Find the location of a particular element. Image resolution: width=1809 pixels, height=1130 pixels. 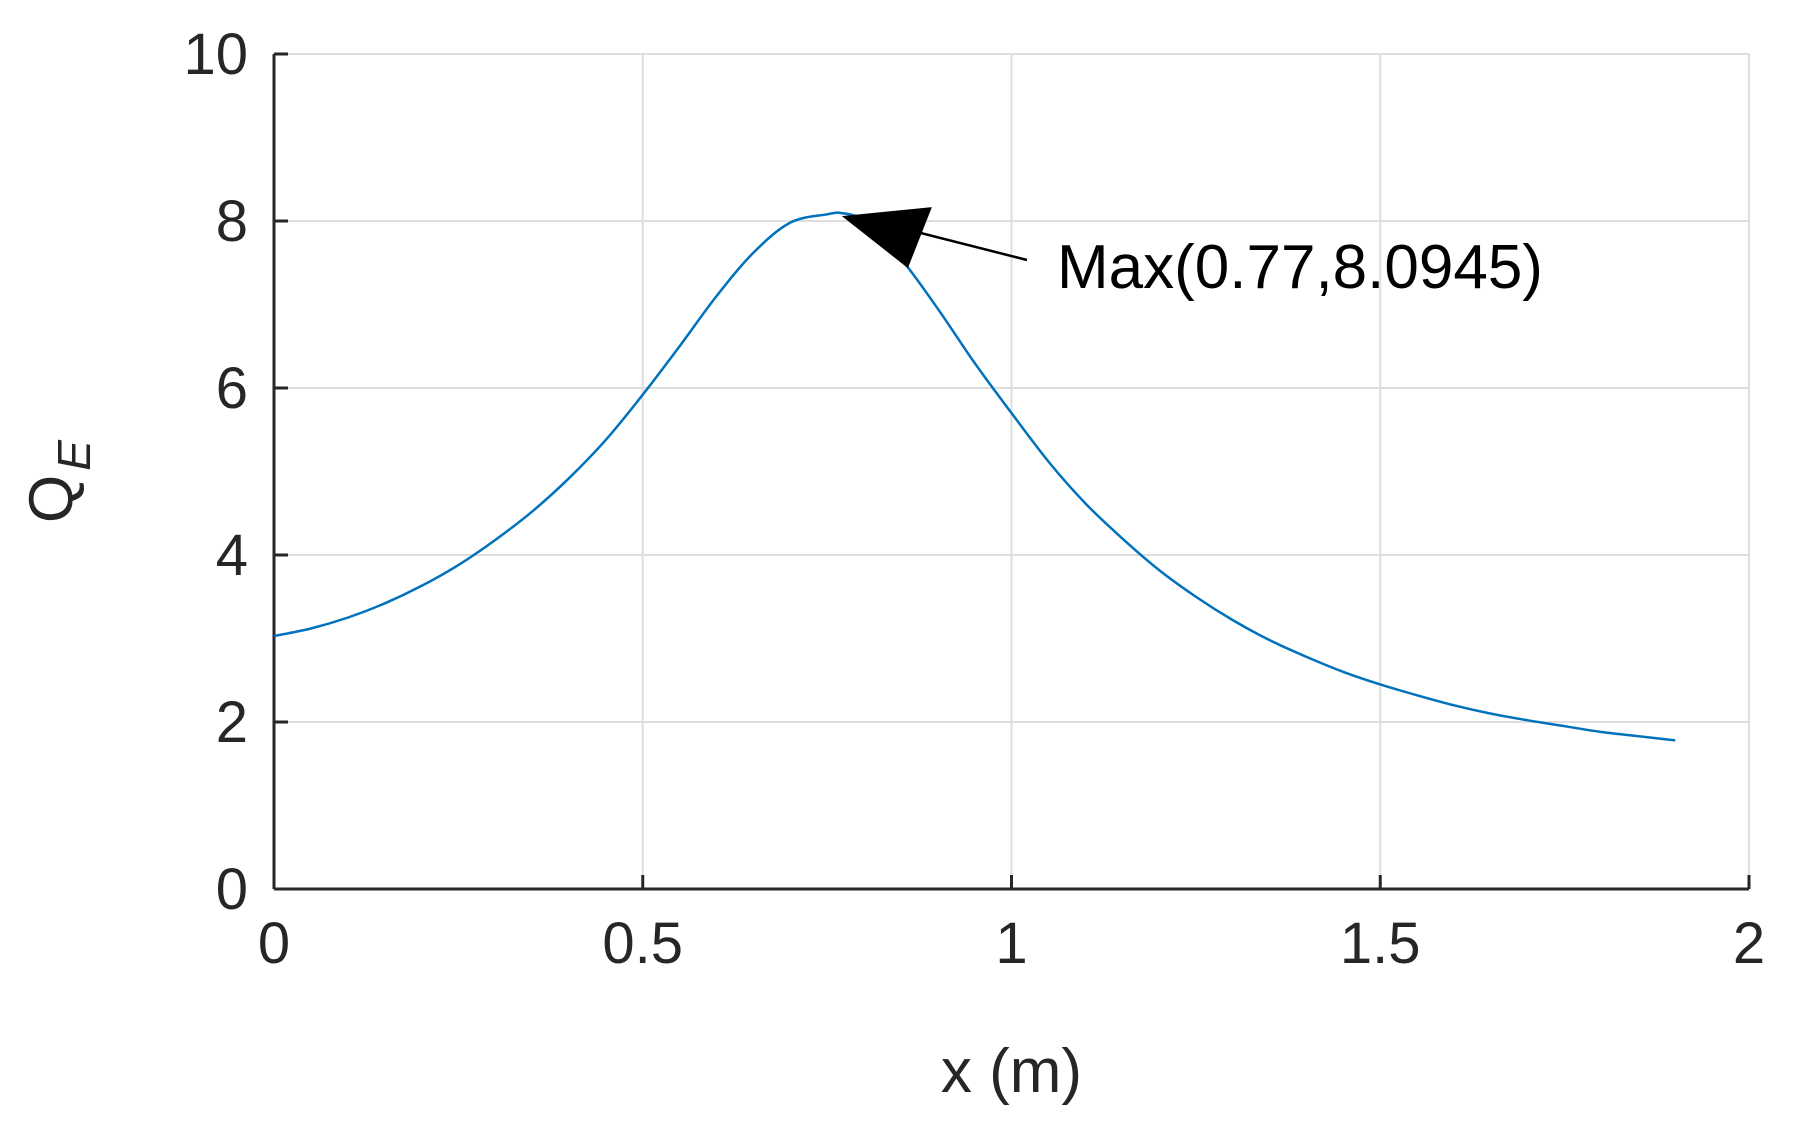

y-axis-title: QE is located at coordinates (58, 481).